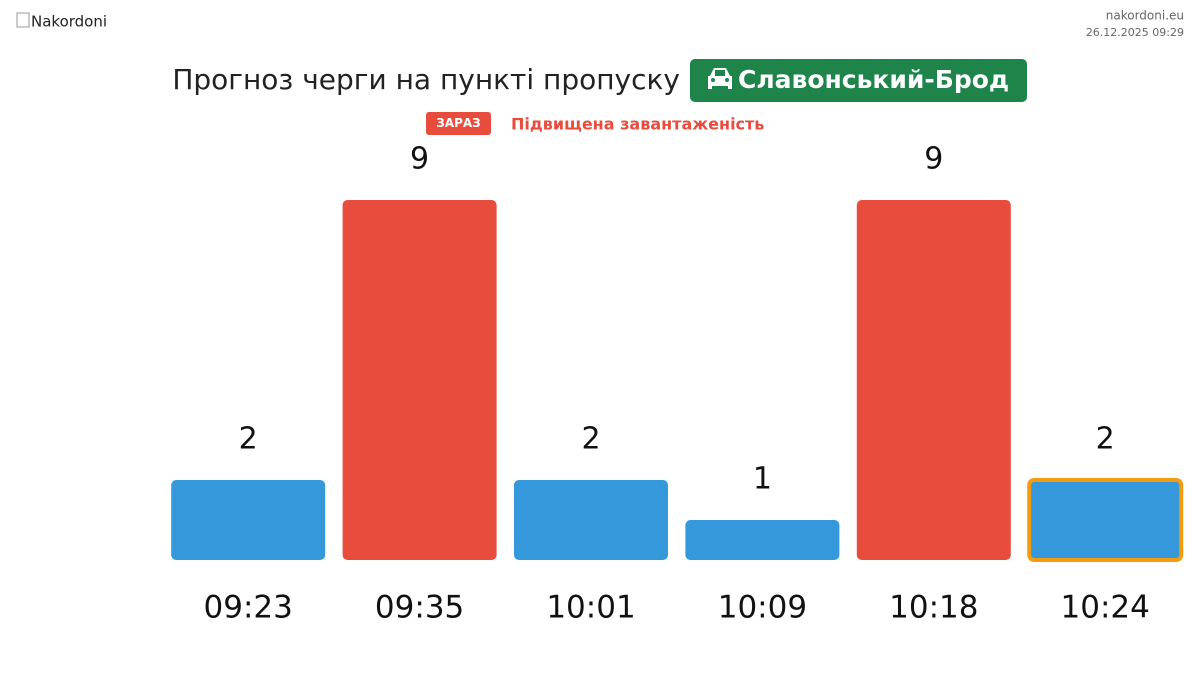 Image resolution: width=1200 pixels, height=681 pixels. Describe the element at coordinates (762, 608) in the screenshot. I see `x-tick-label: 10:09` at that location.